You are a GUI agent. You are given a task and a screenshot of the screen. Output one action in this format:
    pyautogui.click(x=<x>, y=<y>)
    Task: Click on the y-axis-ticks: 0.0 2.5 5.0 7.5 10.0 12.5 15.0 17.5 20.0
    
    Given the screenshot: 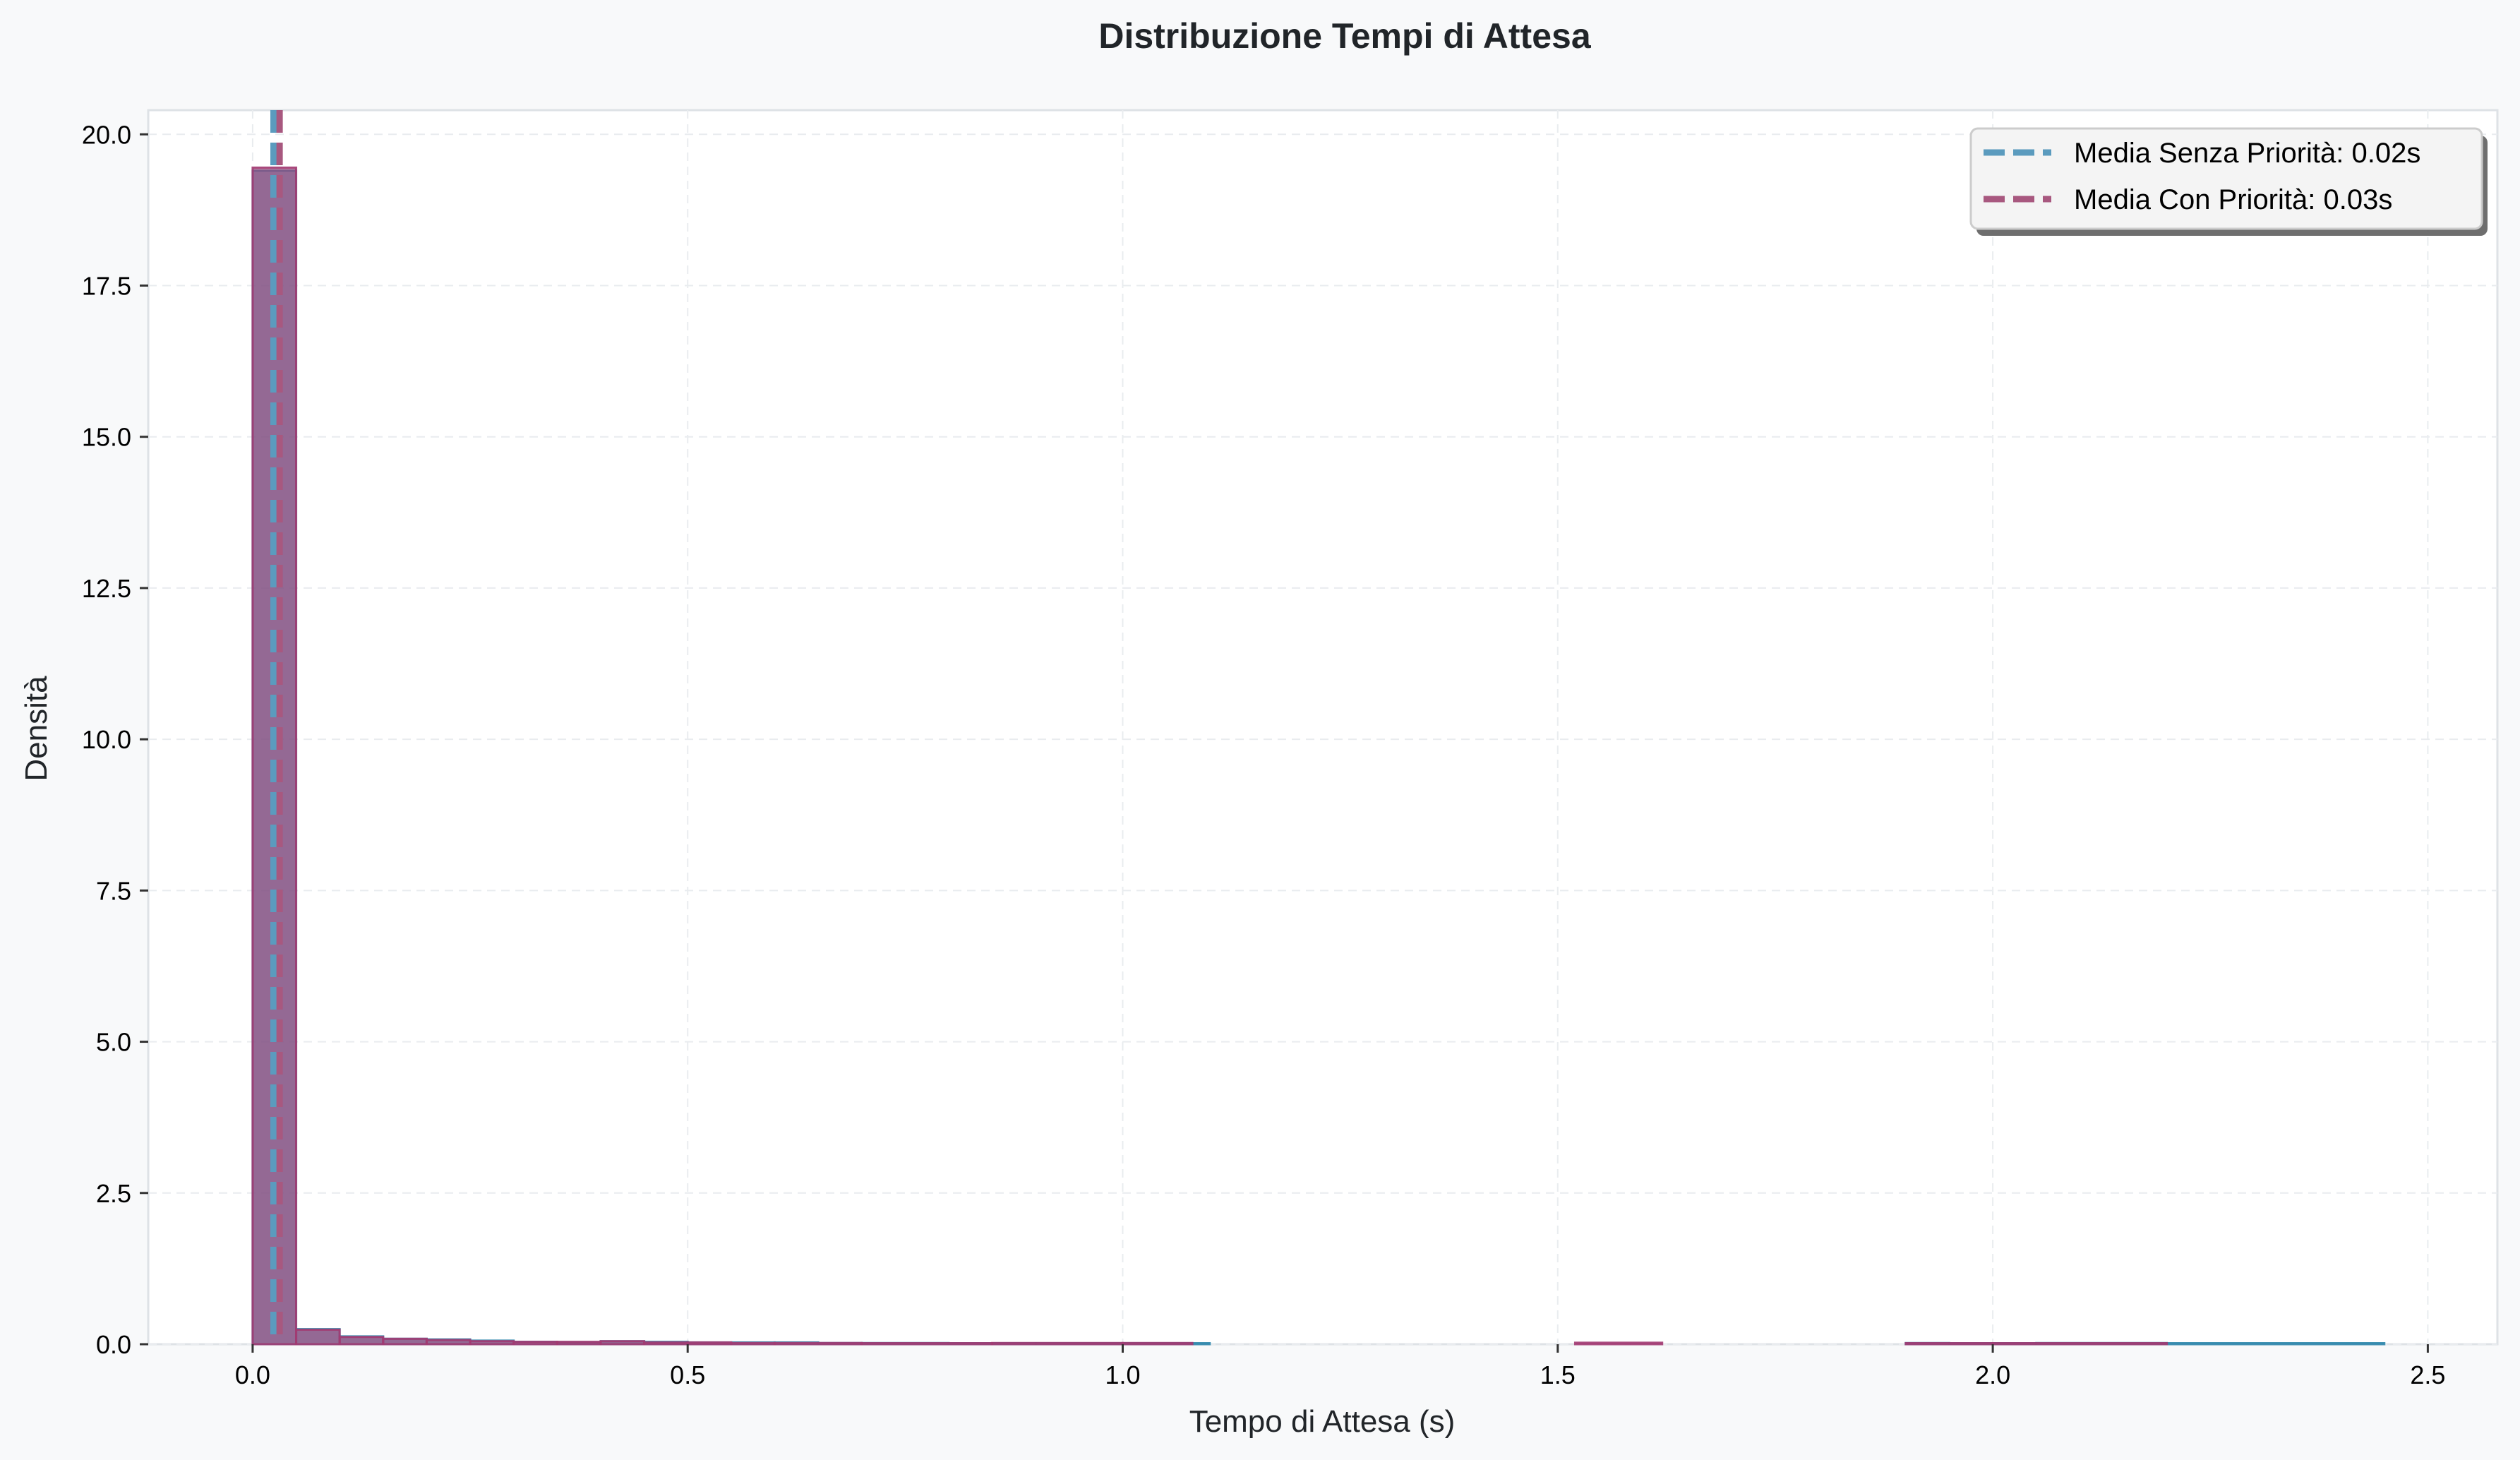 What is the action you would take?
    pyautogui.click(x=115, y=739)
    